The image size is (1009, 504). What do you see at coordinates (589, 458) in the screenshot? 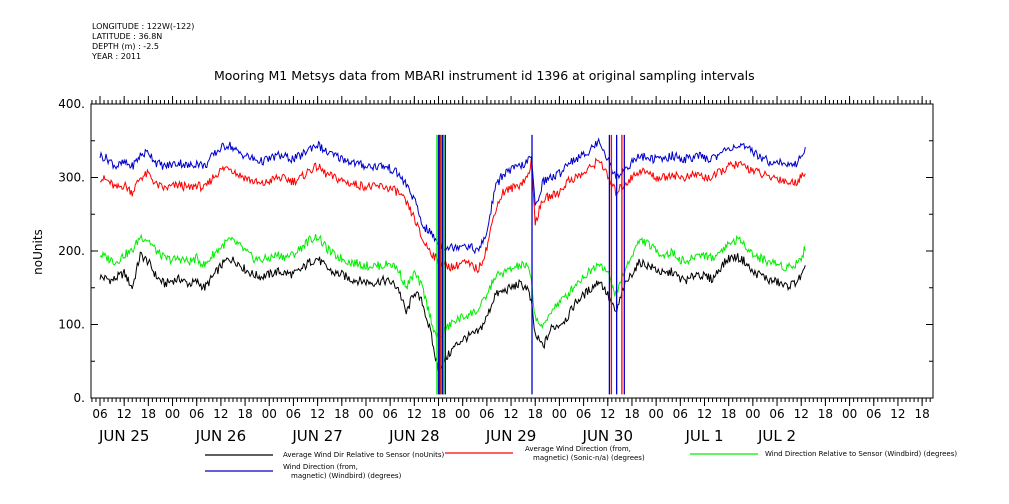
I see `legend-label-line2: magnetic) (Sonic-n/a) (degrees)` at bounding box center [589, 458].